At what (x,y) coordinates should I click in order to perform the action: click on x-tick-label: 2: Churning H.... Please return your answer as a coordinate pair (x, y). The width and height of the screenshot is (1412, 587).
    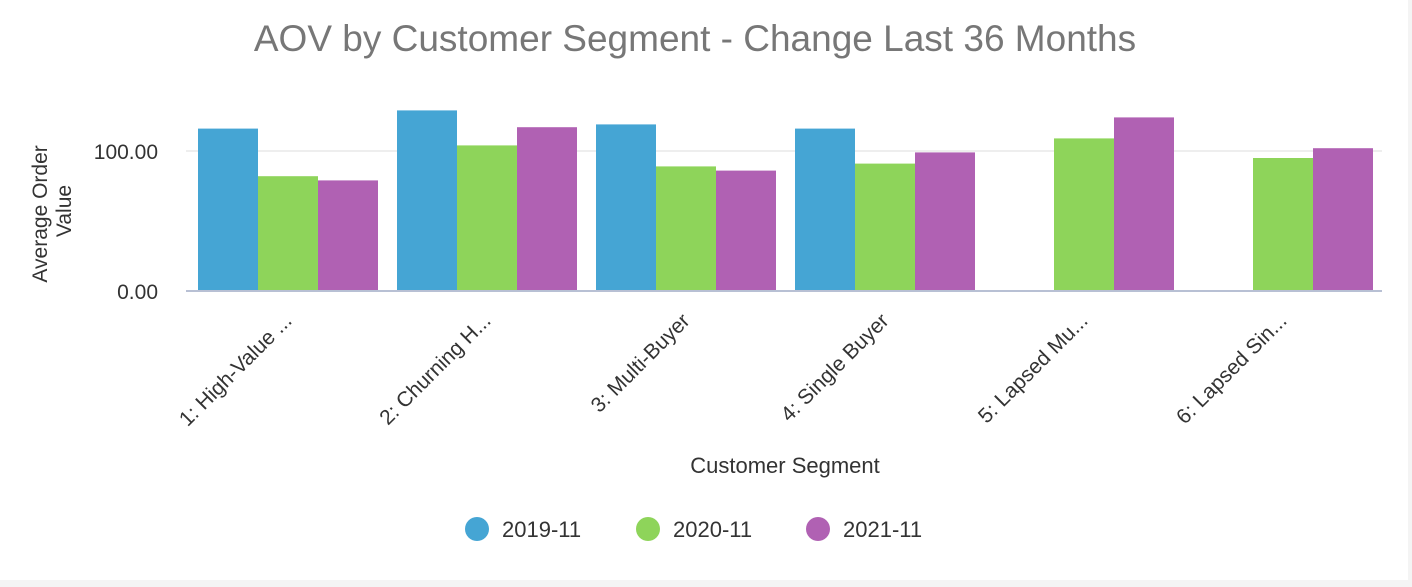
    Looking at the image, I should click on (435, 369).